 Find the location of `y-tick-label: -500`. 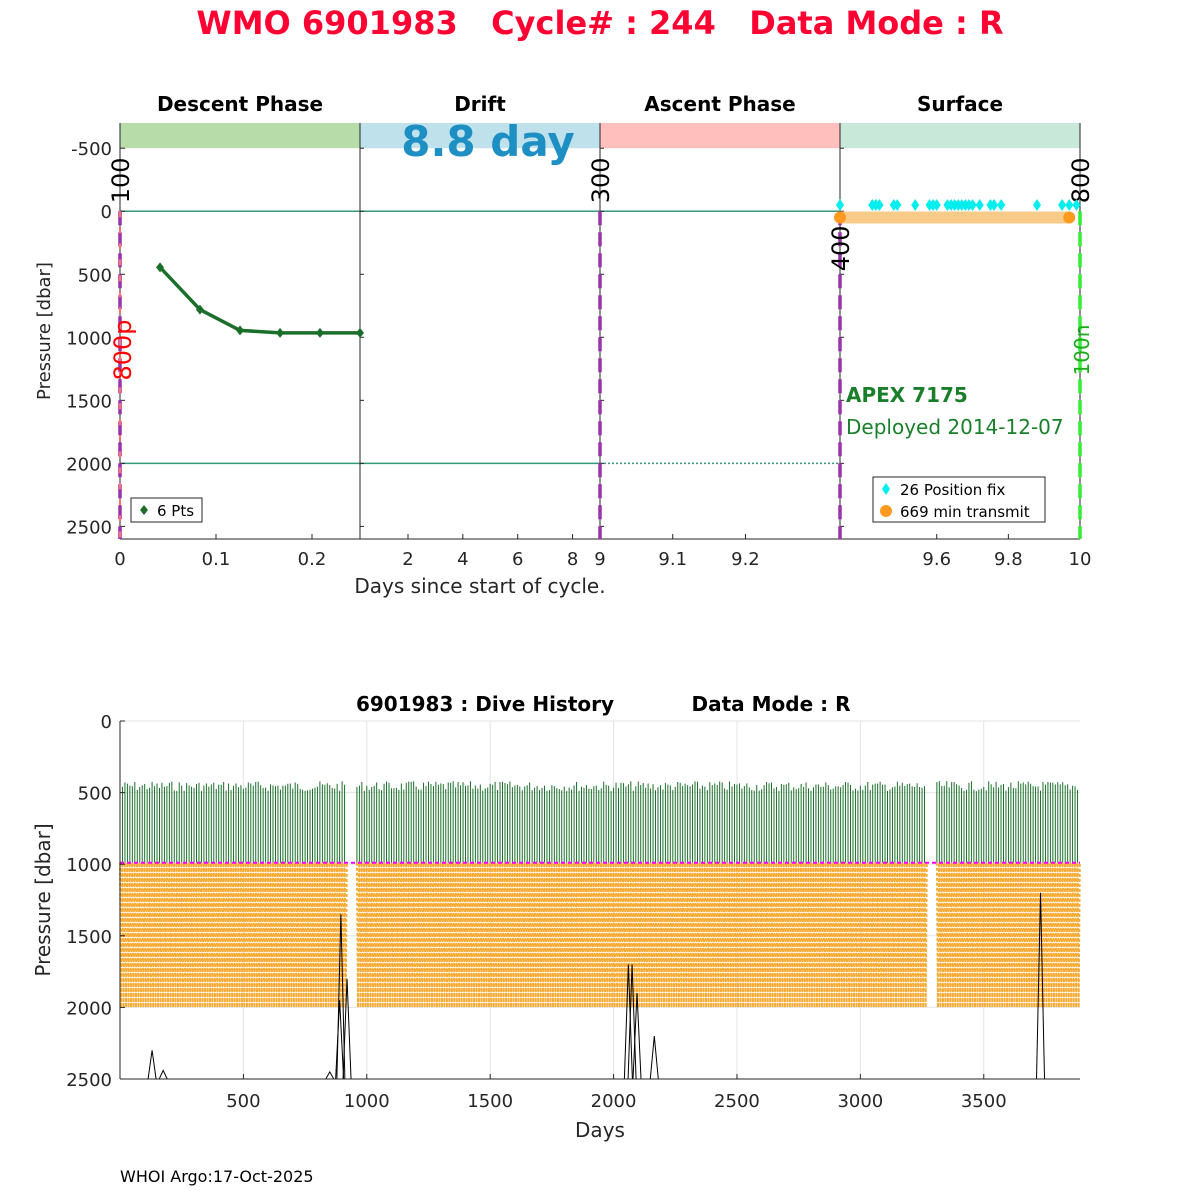

y-tick-label: -500 is located at coordinates (91, 149).